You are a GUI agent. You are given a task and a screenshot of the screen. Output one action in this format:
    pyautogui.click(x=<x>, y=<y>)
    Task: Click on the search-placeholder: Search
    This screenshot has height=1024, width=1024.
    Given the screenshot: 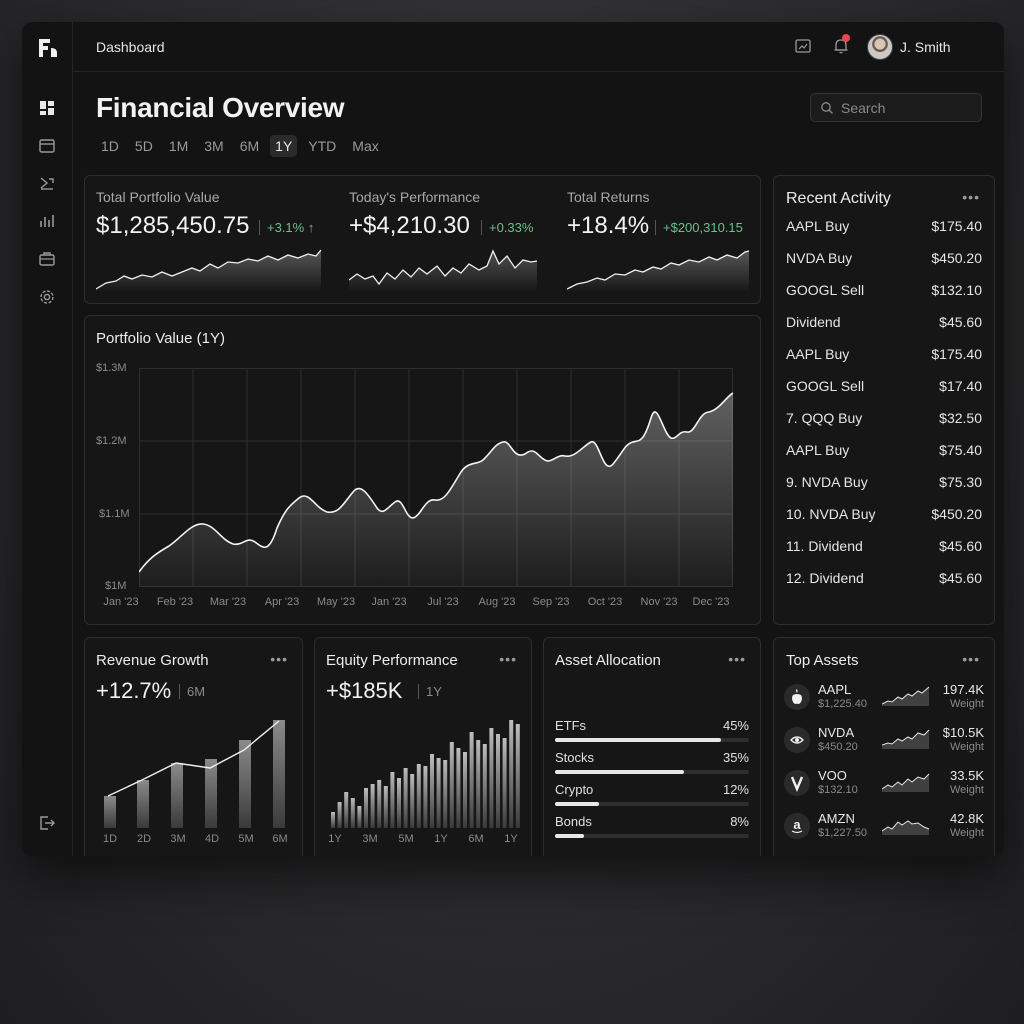 What is the action you would take?
    pyautogui.click(x=863, y=108)
    